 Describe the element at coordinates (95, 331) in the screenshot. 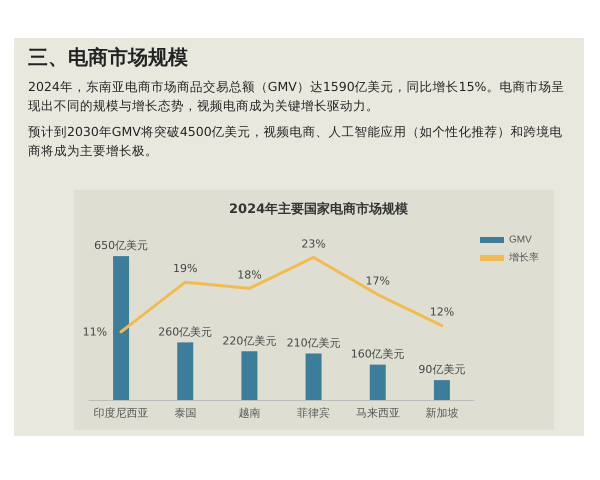

I see `data-label: 11%` at that location.